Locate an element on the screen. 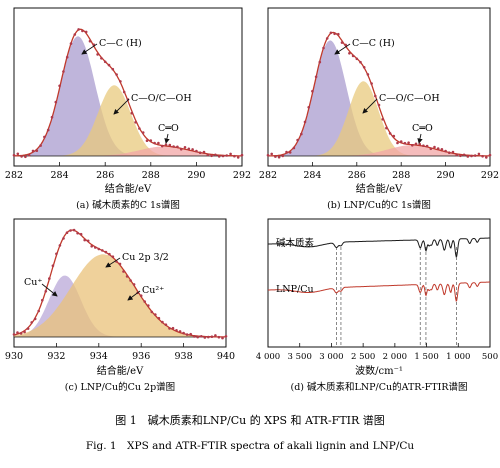  panel-b-arrow-co is located at coordinates (370, 106).